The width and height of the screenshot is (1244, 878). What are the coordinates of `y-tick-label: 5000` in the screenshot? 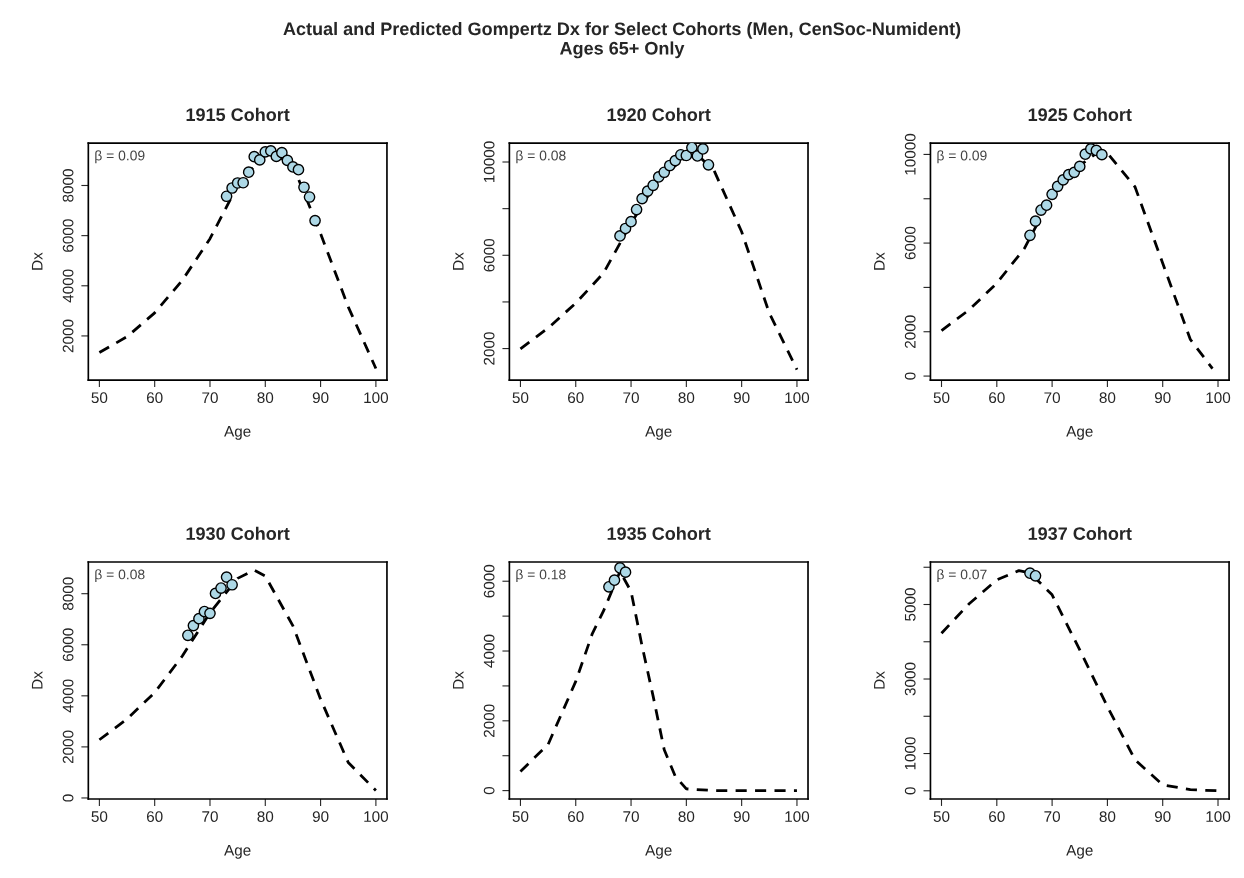 It's located at (910, 604).